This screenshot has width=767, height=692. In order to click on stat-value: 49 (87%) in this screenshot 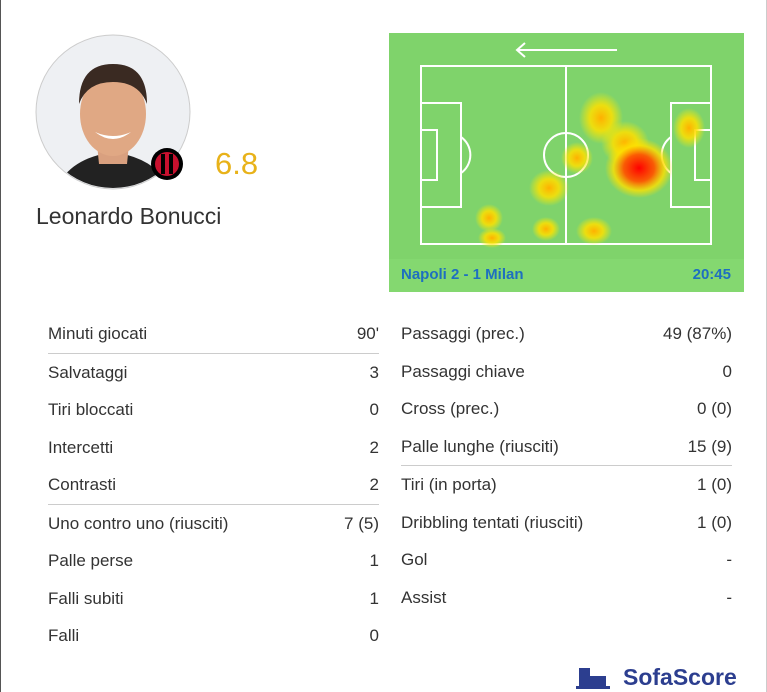, I will do `click(697, 333)`.